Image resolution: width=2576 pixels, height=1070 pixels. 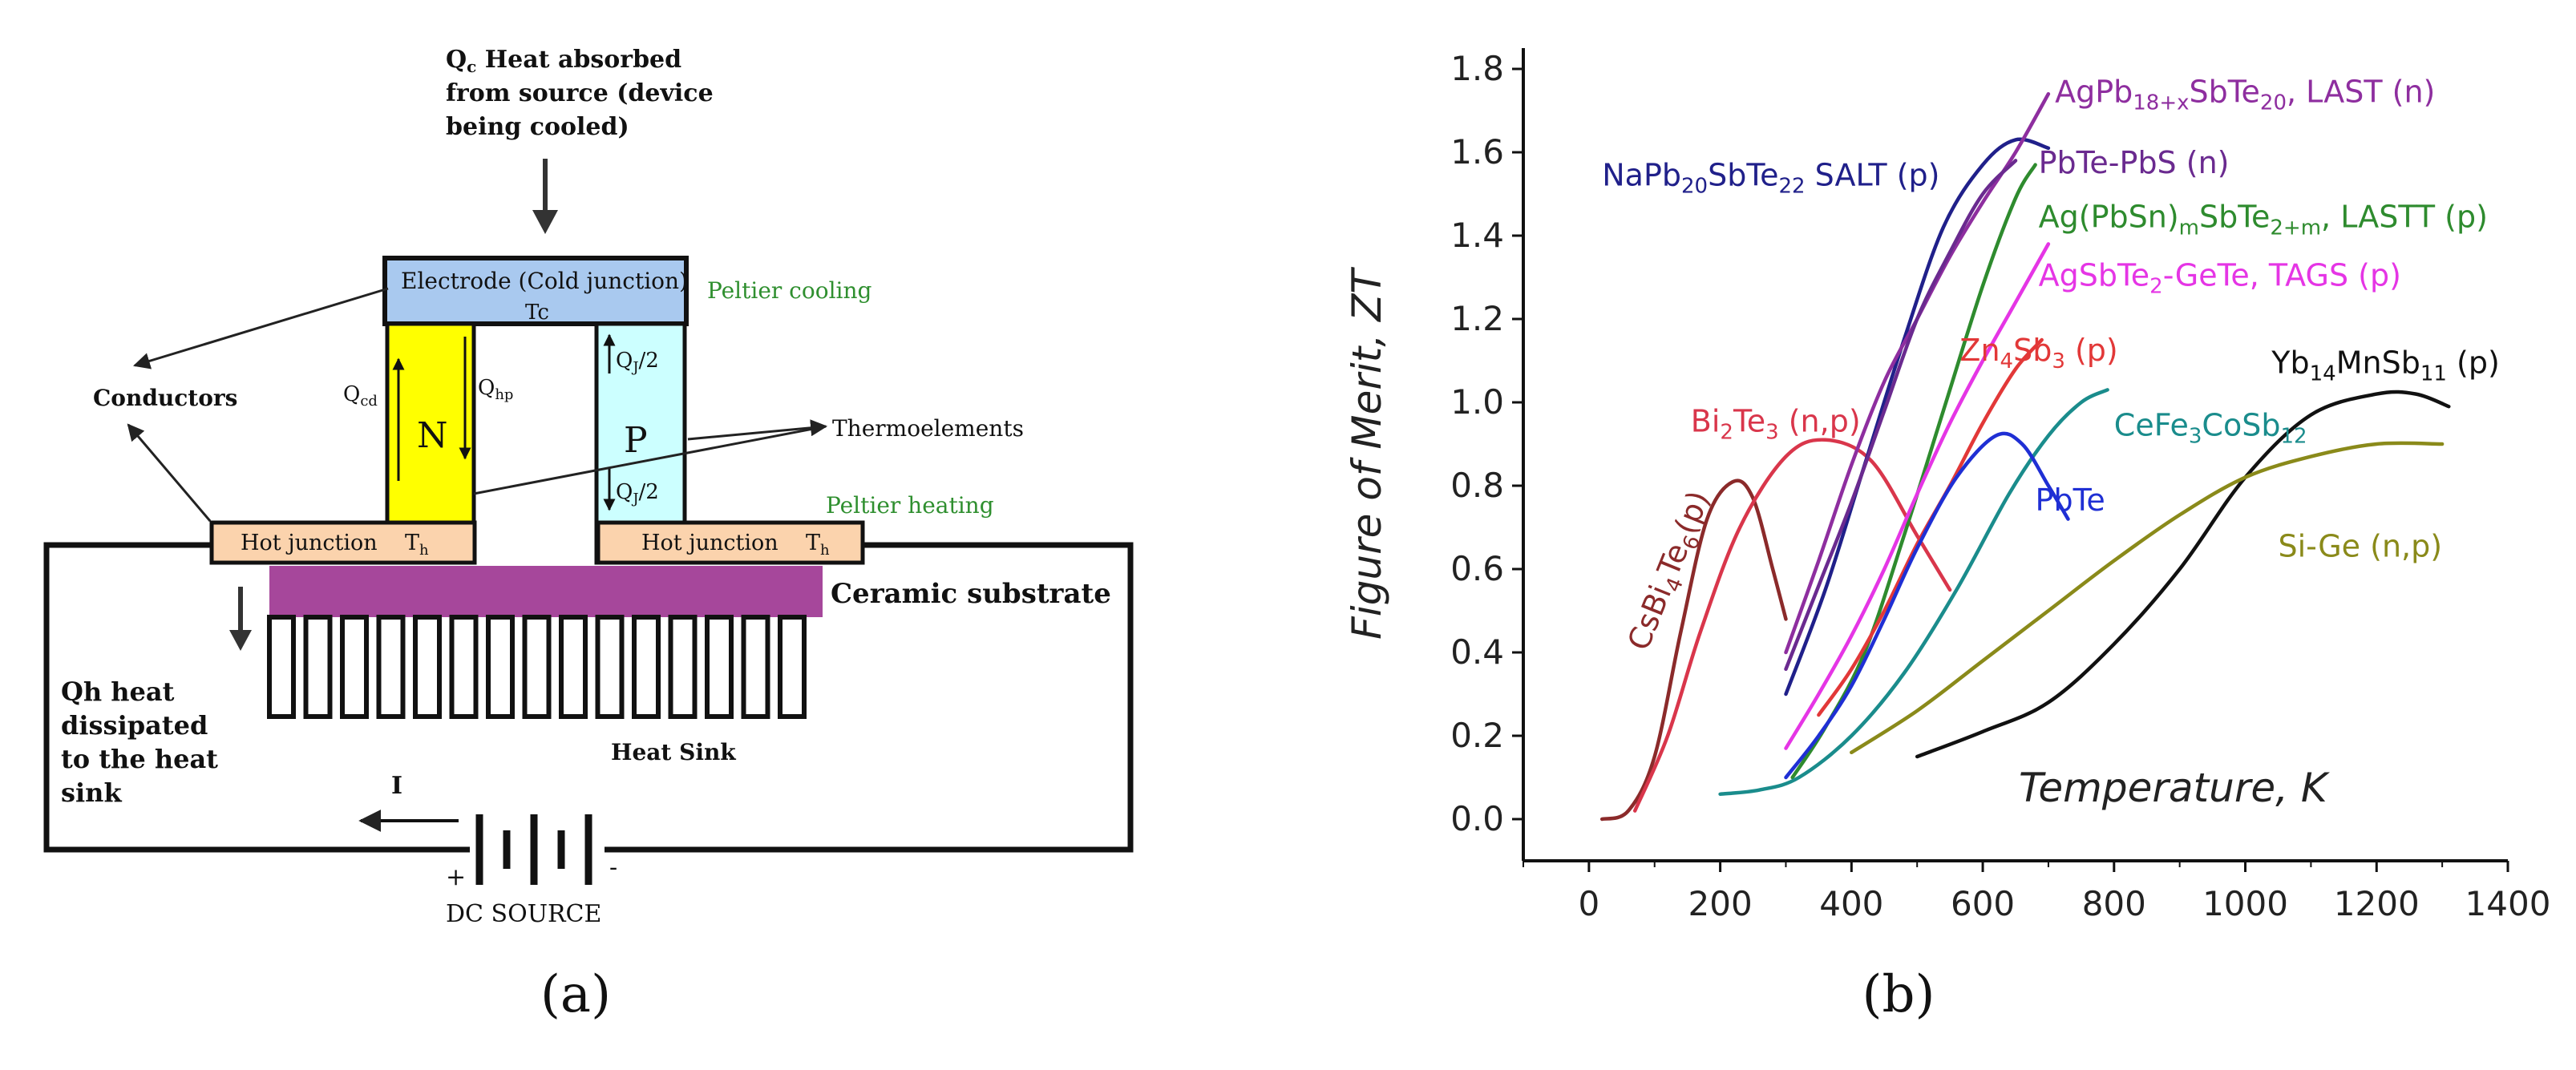 What do you see at coordinates (537, 127) in the screenshot?
I see `qc-line-3: being cooled)` at bounding box center [537, 127].